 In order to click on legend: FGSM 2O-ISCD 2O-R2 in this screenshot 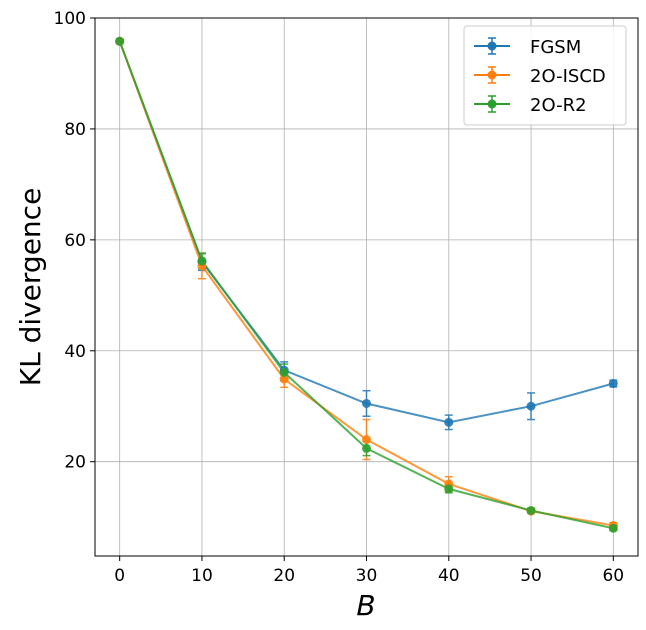, I will do `click(545, 75)`.